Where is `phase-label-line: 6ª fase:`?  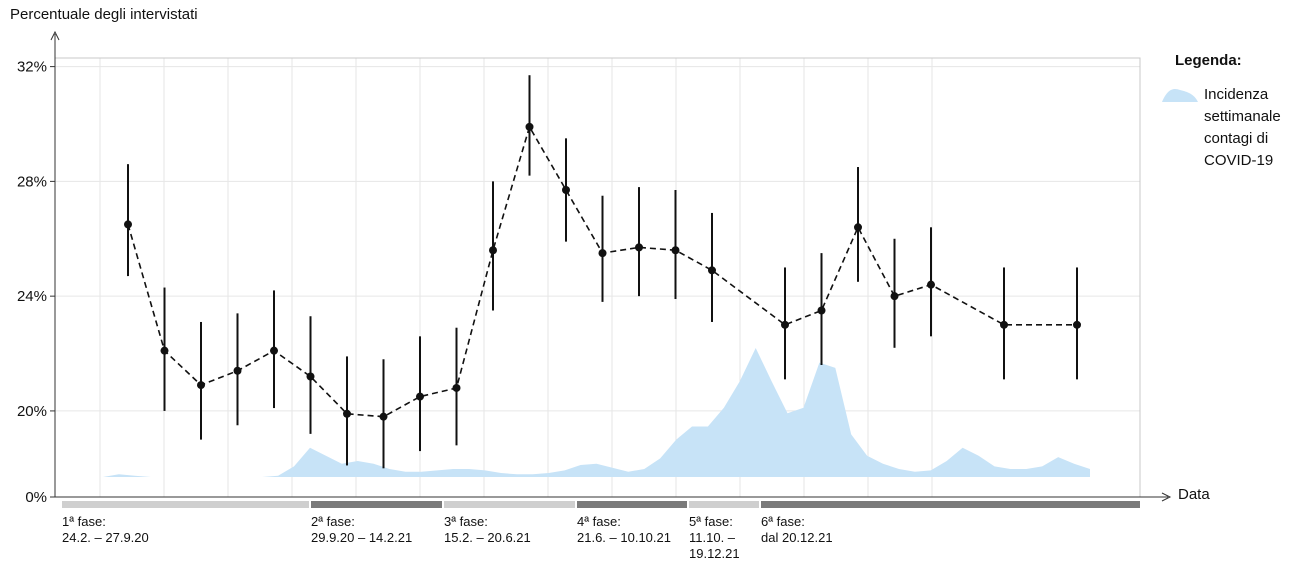
phase-label-line: 6ª fase: is located at coordinates (783, 521).